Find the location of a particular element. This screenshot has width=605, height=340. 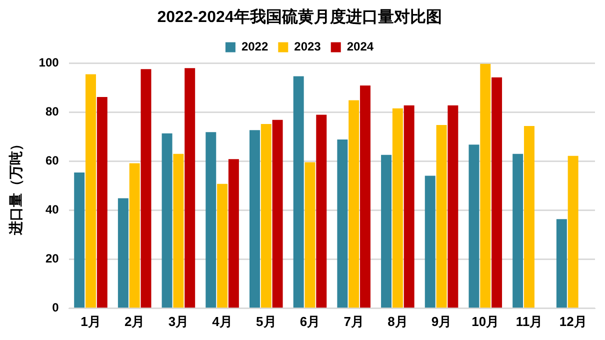

y-tick-label: 80 is located at coordinates (52, 111).